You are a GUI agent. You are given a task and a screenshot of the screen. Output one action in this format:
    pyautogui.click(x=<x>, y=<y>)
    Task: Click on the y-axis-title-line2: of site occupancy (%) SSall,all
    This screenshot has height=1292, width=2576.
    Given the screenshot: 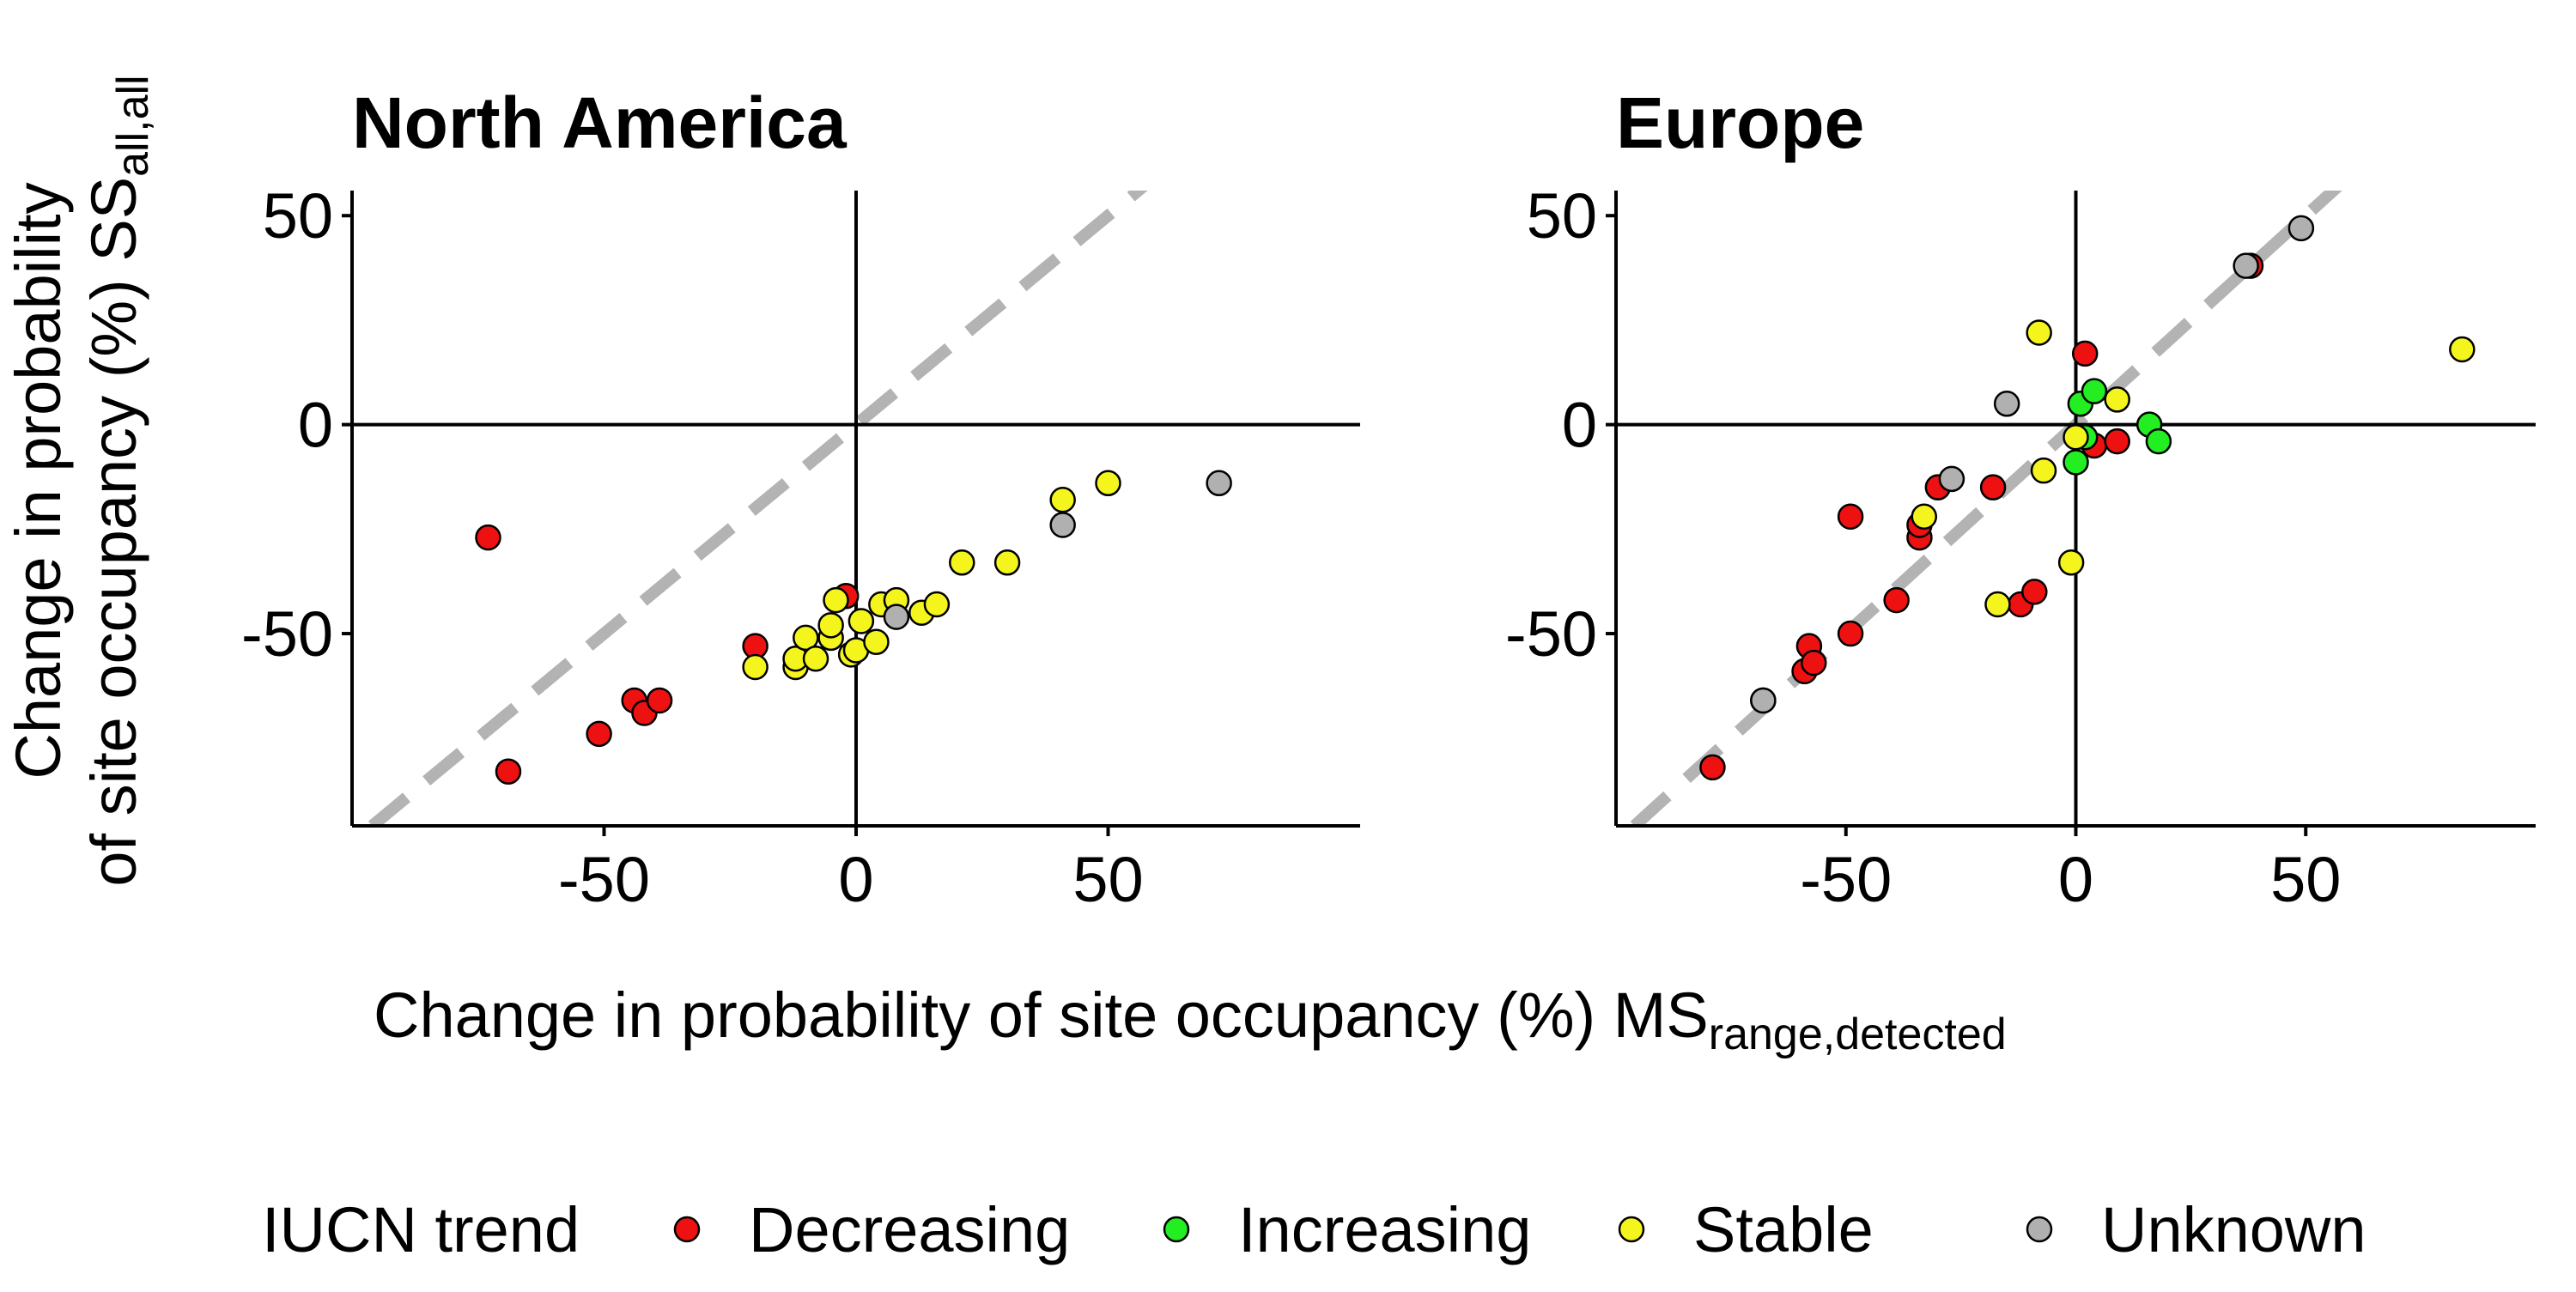 What is the action you would take?
    pyautogui.click(x=118, y=480)
    